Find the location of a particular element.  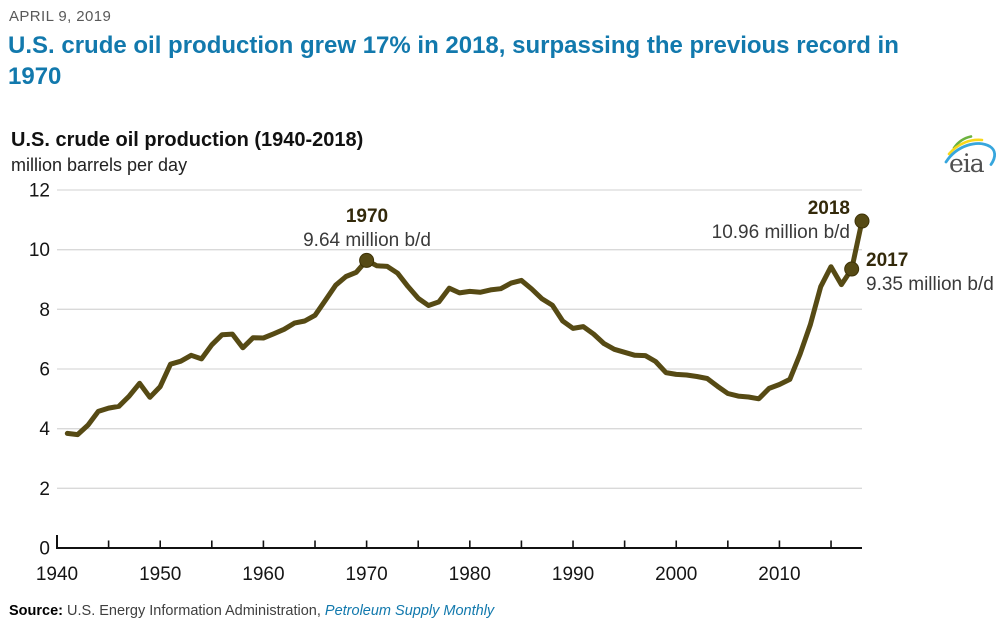

annotation-2018-value: 10.96 million b/d is located at coordinates (780, 232).